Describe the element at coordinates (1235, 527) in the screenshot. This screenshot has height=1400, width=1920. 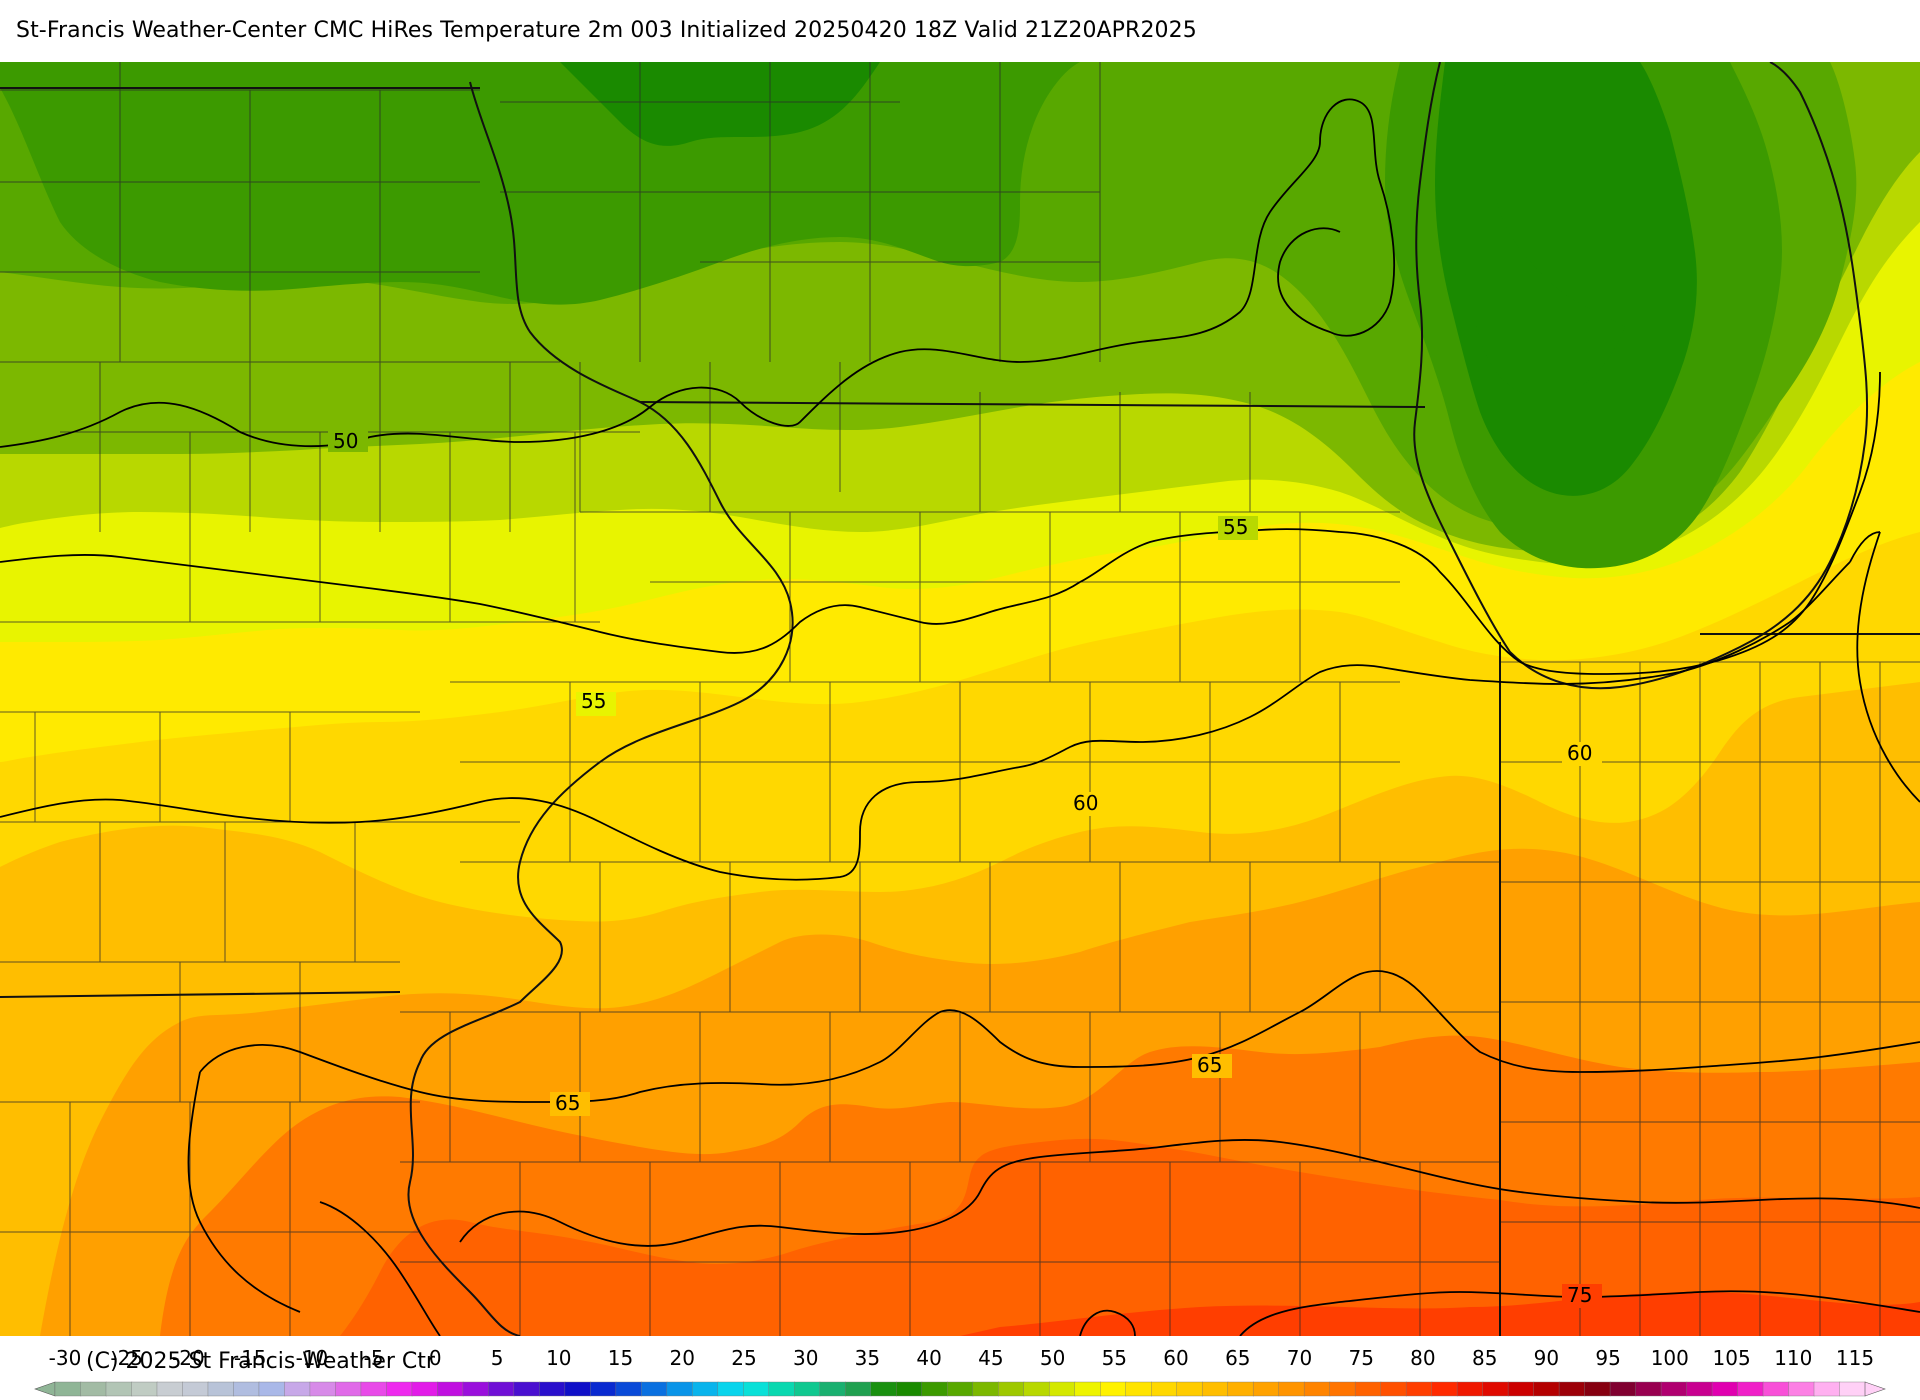
I see `contour-label-55-east: 55` at that location.